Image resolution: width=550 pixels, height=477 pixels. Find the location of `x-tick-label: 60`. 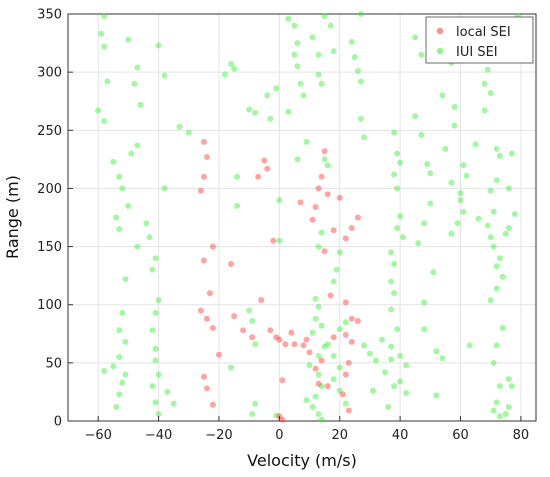

x-tick-label: 60 is located at coordinates (460, 435).